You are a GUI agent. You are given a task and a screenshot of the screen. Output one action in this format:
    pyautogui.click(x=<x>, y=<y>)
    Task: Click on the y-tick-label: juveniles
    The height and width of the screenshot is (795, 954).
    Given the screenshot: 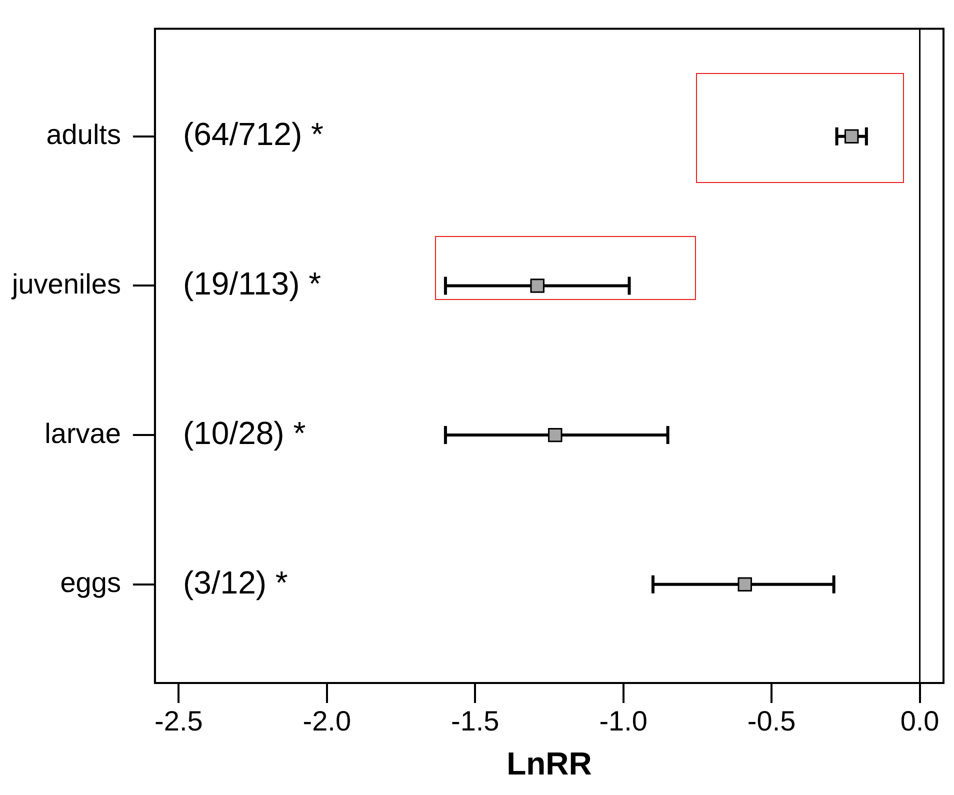 What is the action you would take?
    pyautogui.click(x=66, y=284)
    